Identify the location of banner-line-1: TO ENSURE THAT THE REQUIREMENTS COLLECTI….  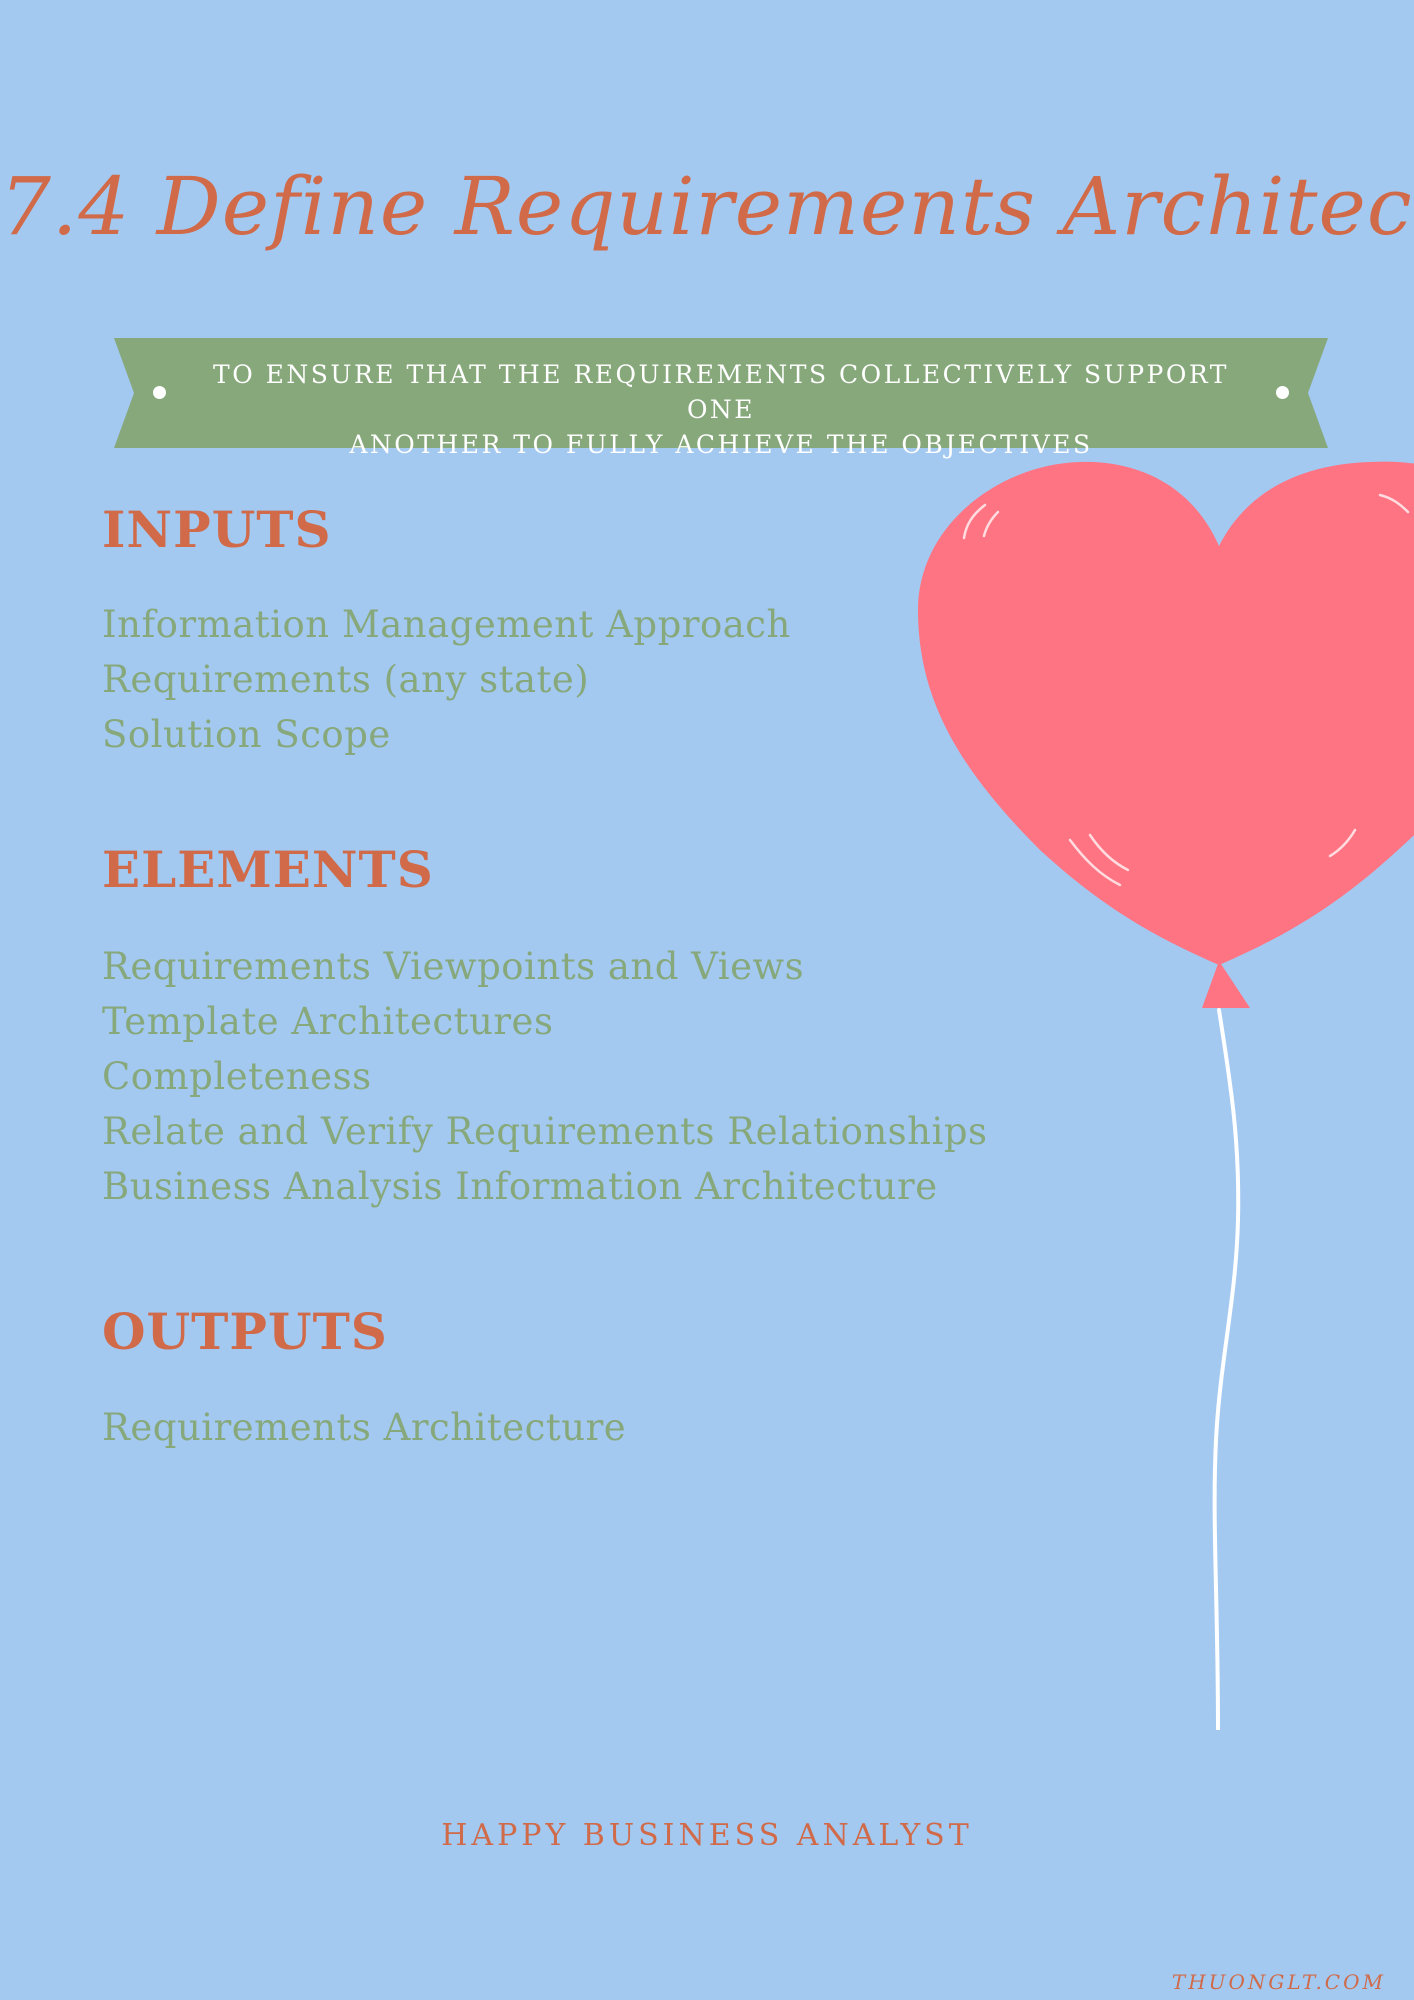
(721, 392).